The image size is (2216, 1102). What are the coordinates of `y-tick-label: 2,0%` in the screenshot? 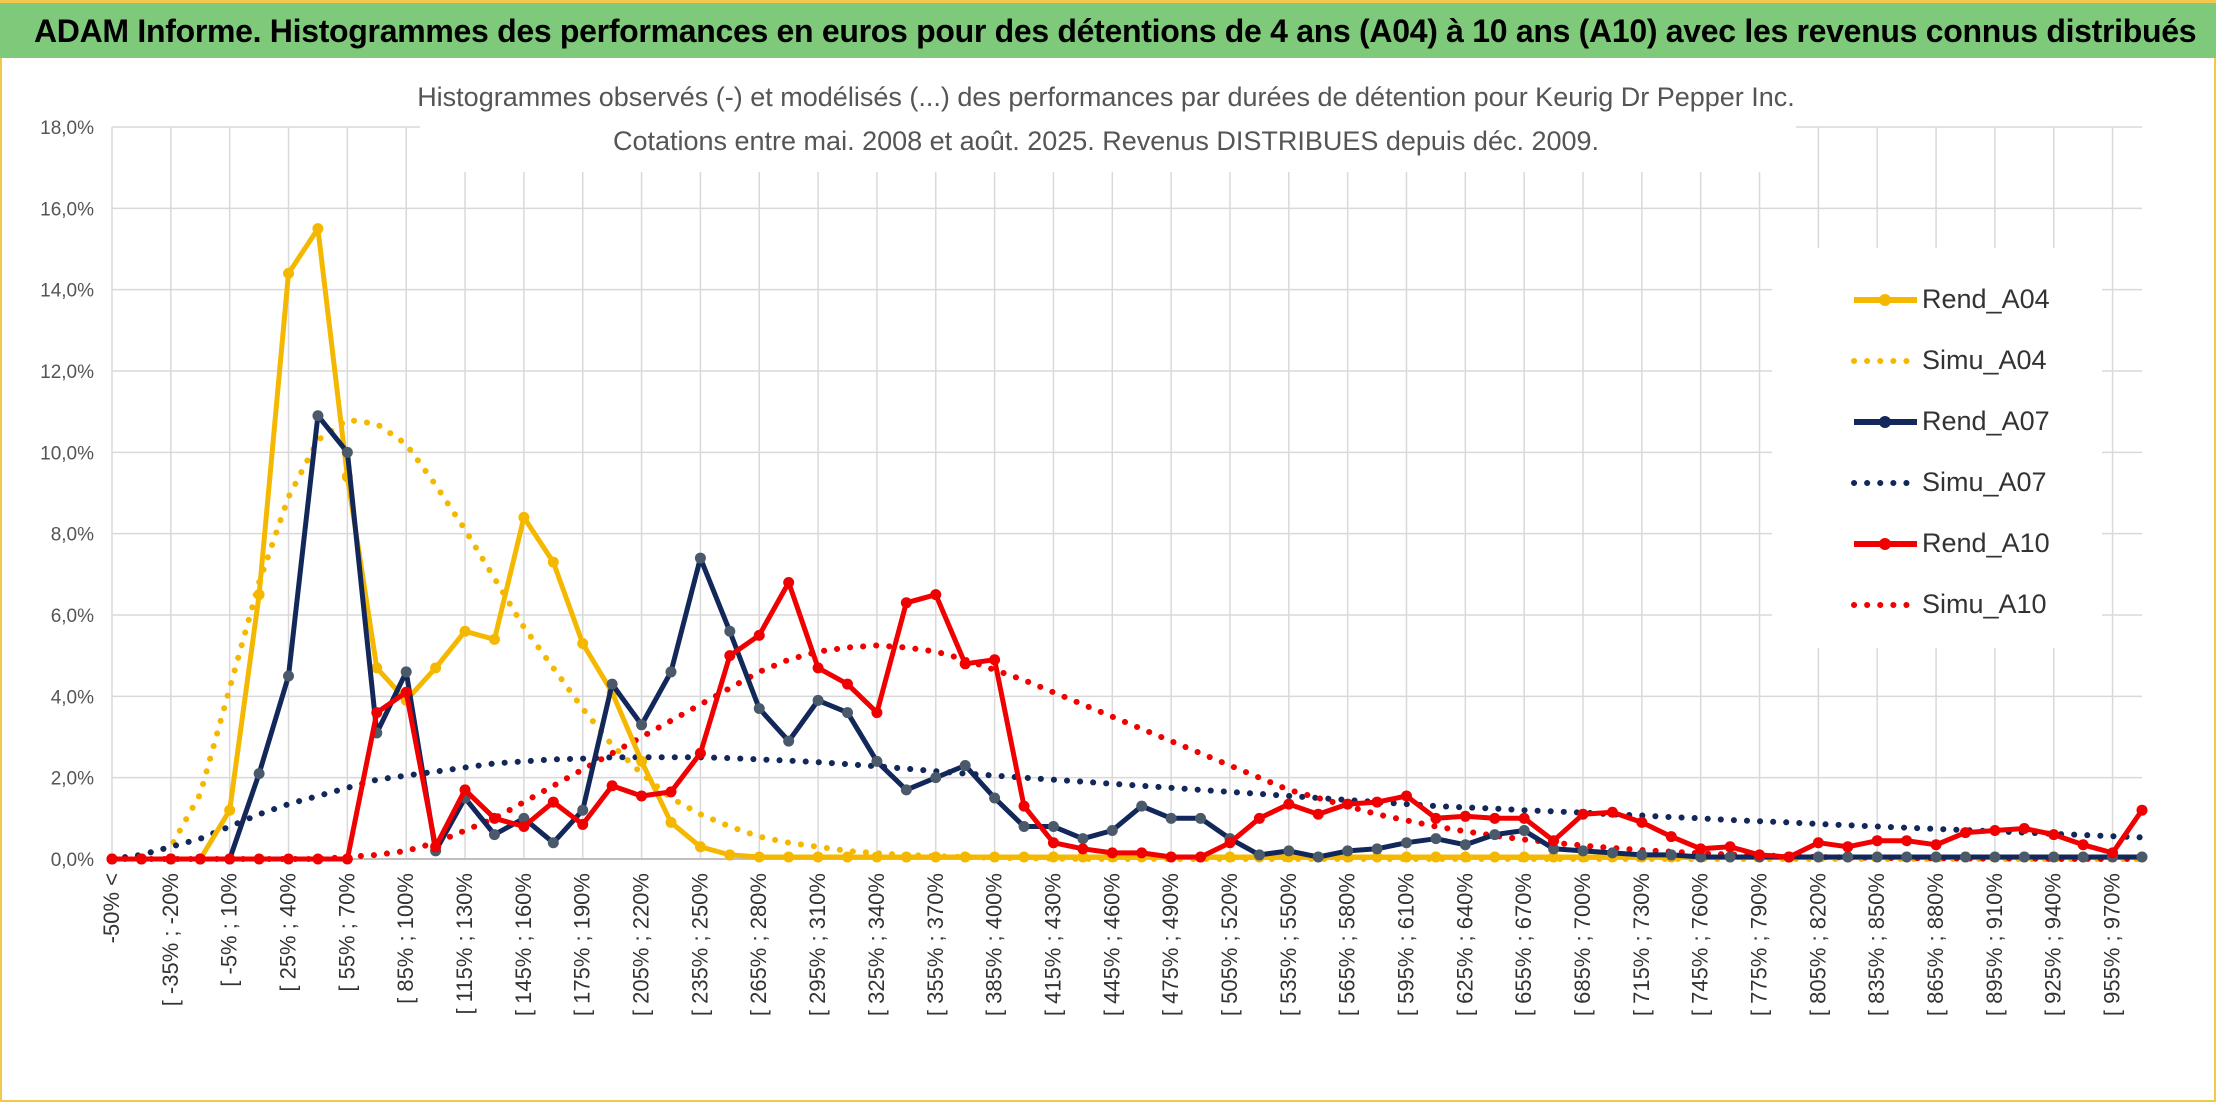 It's located at (72, 779).